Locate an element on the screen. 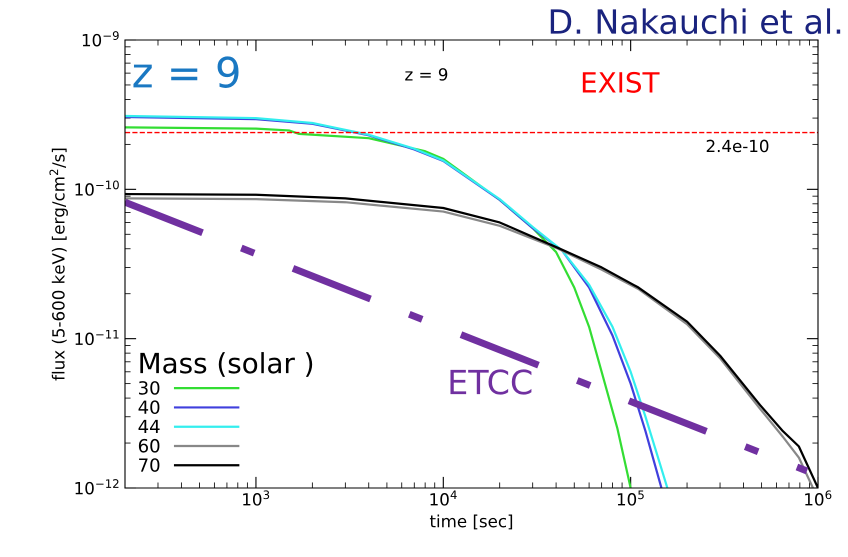 The height and width of the screenshot is (557, 848). y-tick-label: 10$^{−12}$ is located at coordinates (96, 486).